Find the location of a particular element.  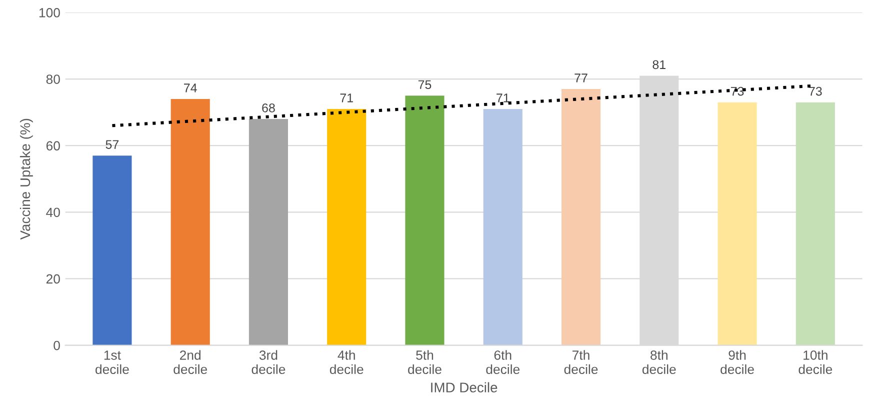

x-tick-label: 10th decile is located at coordinates (815, 362).